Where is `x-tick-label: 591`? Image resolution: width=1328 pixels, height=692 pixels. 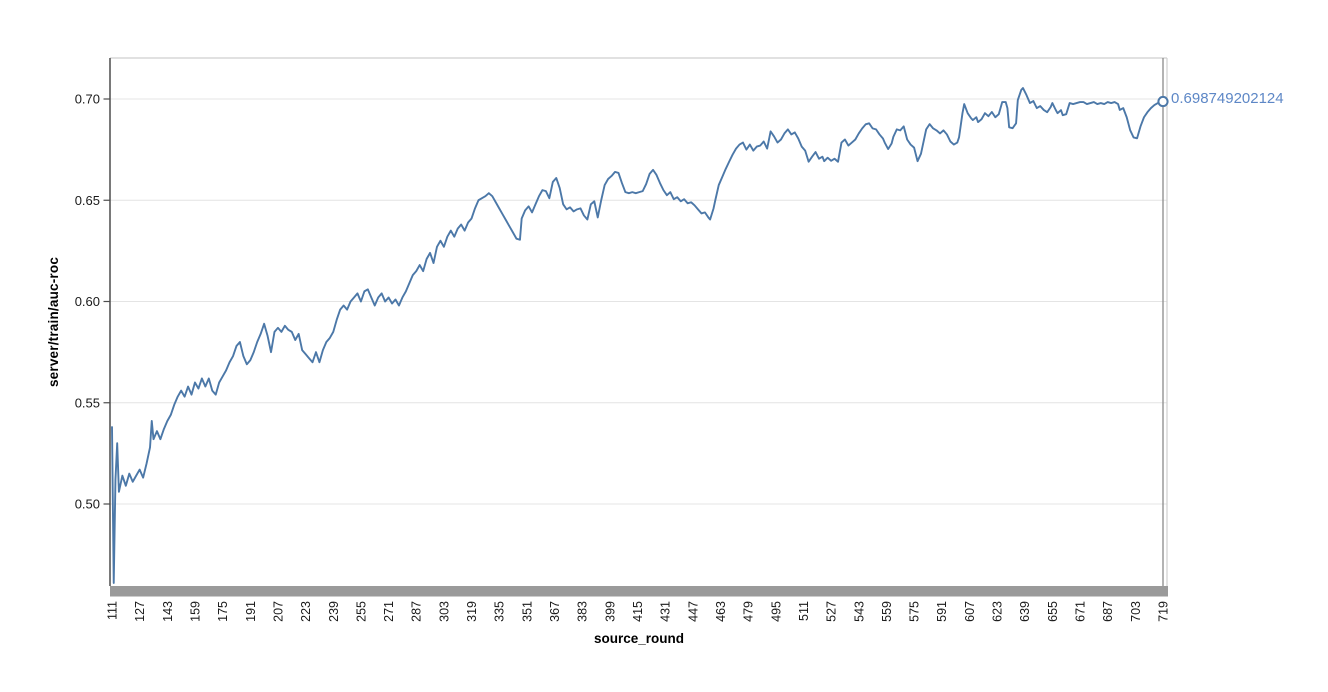
x-tick-label: 591 is located at coordinates (942, 611).